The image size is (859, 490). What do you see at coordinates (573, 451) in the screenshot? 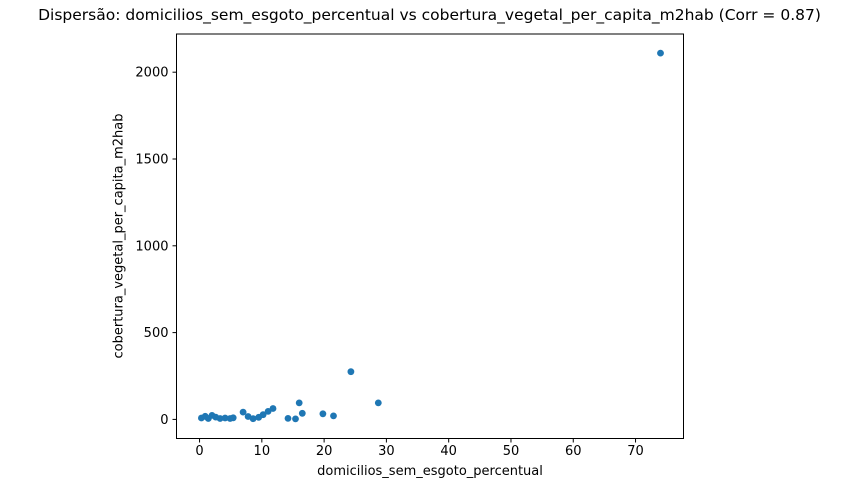
I see `x-tick-label: 60` at bounding box center [573, 451].